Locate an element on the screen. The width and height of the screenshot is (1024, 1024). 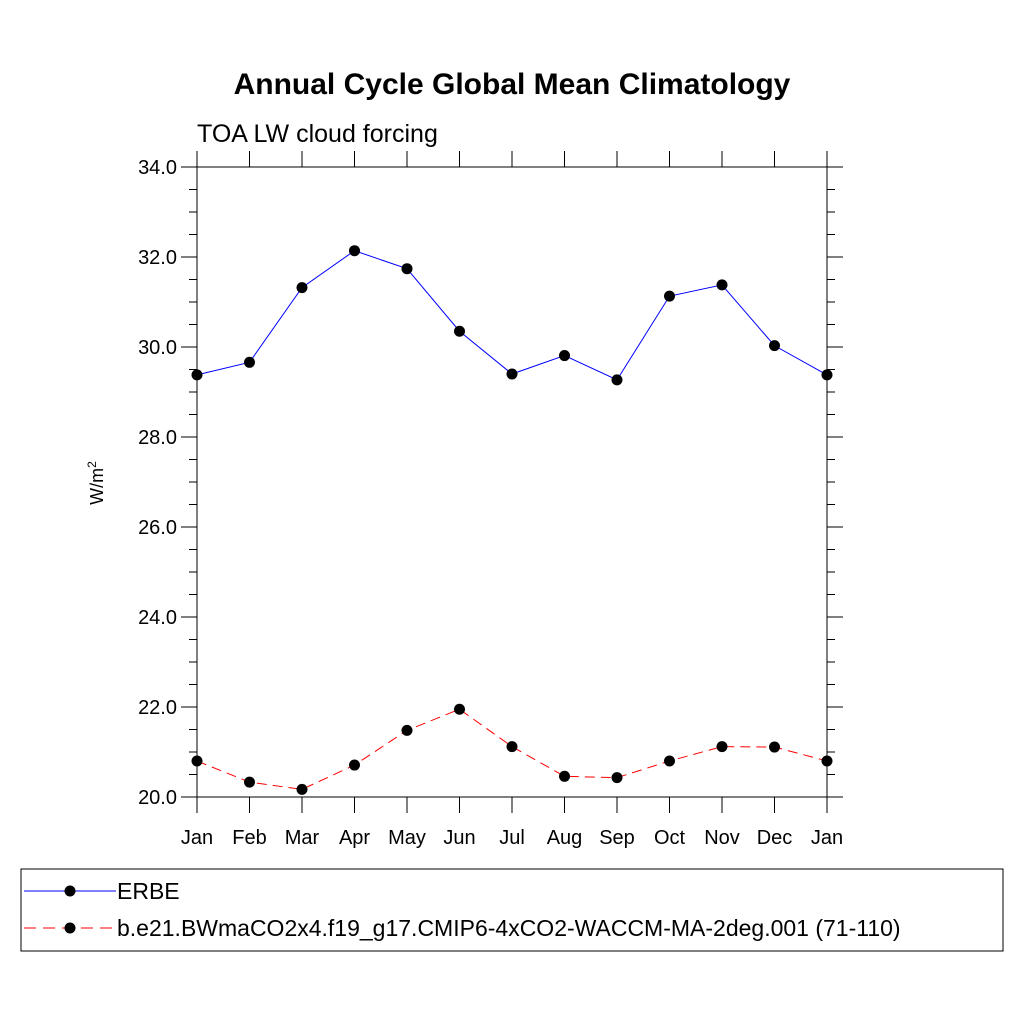
x-tick-label: Apr is located at coordinates (354, 838).